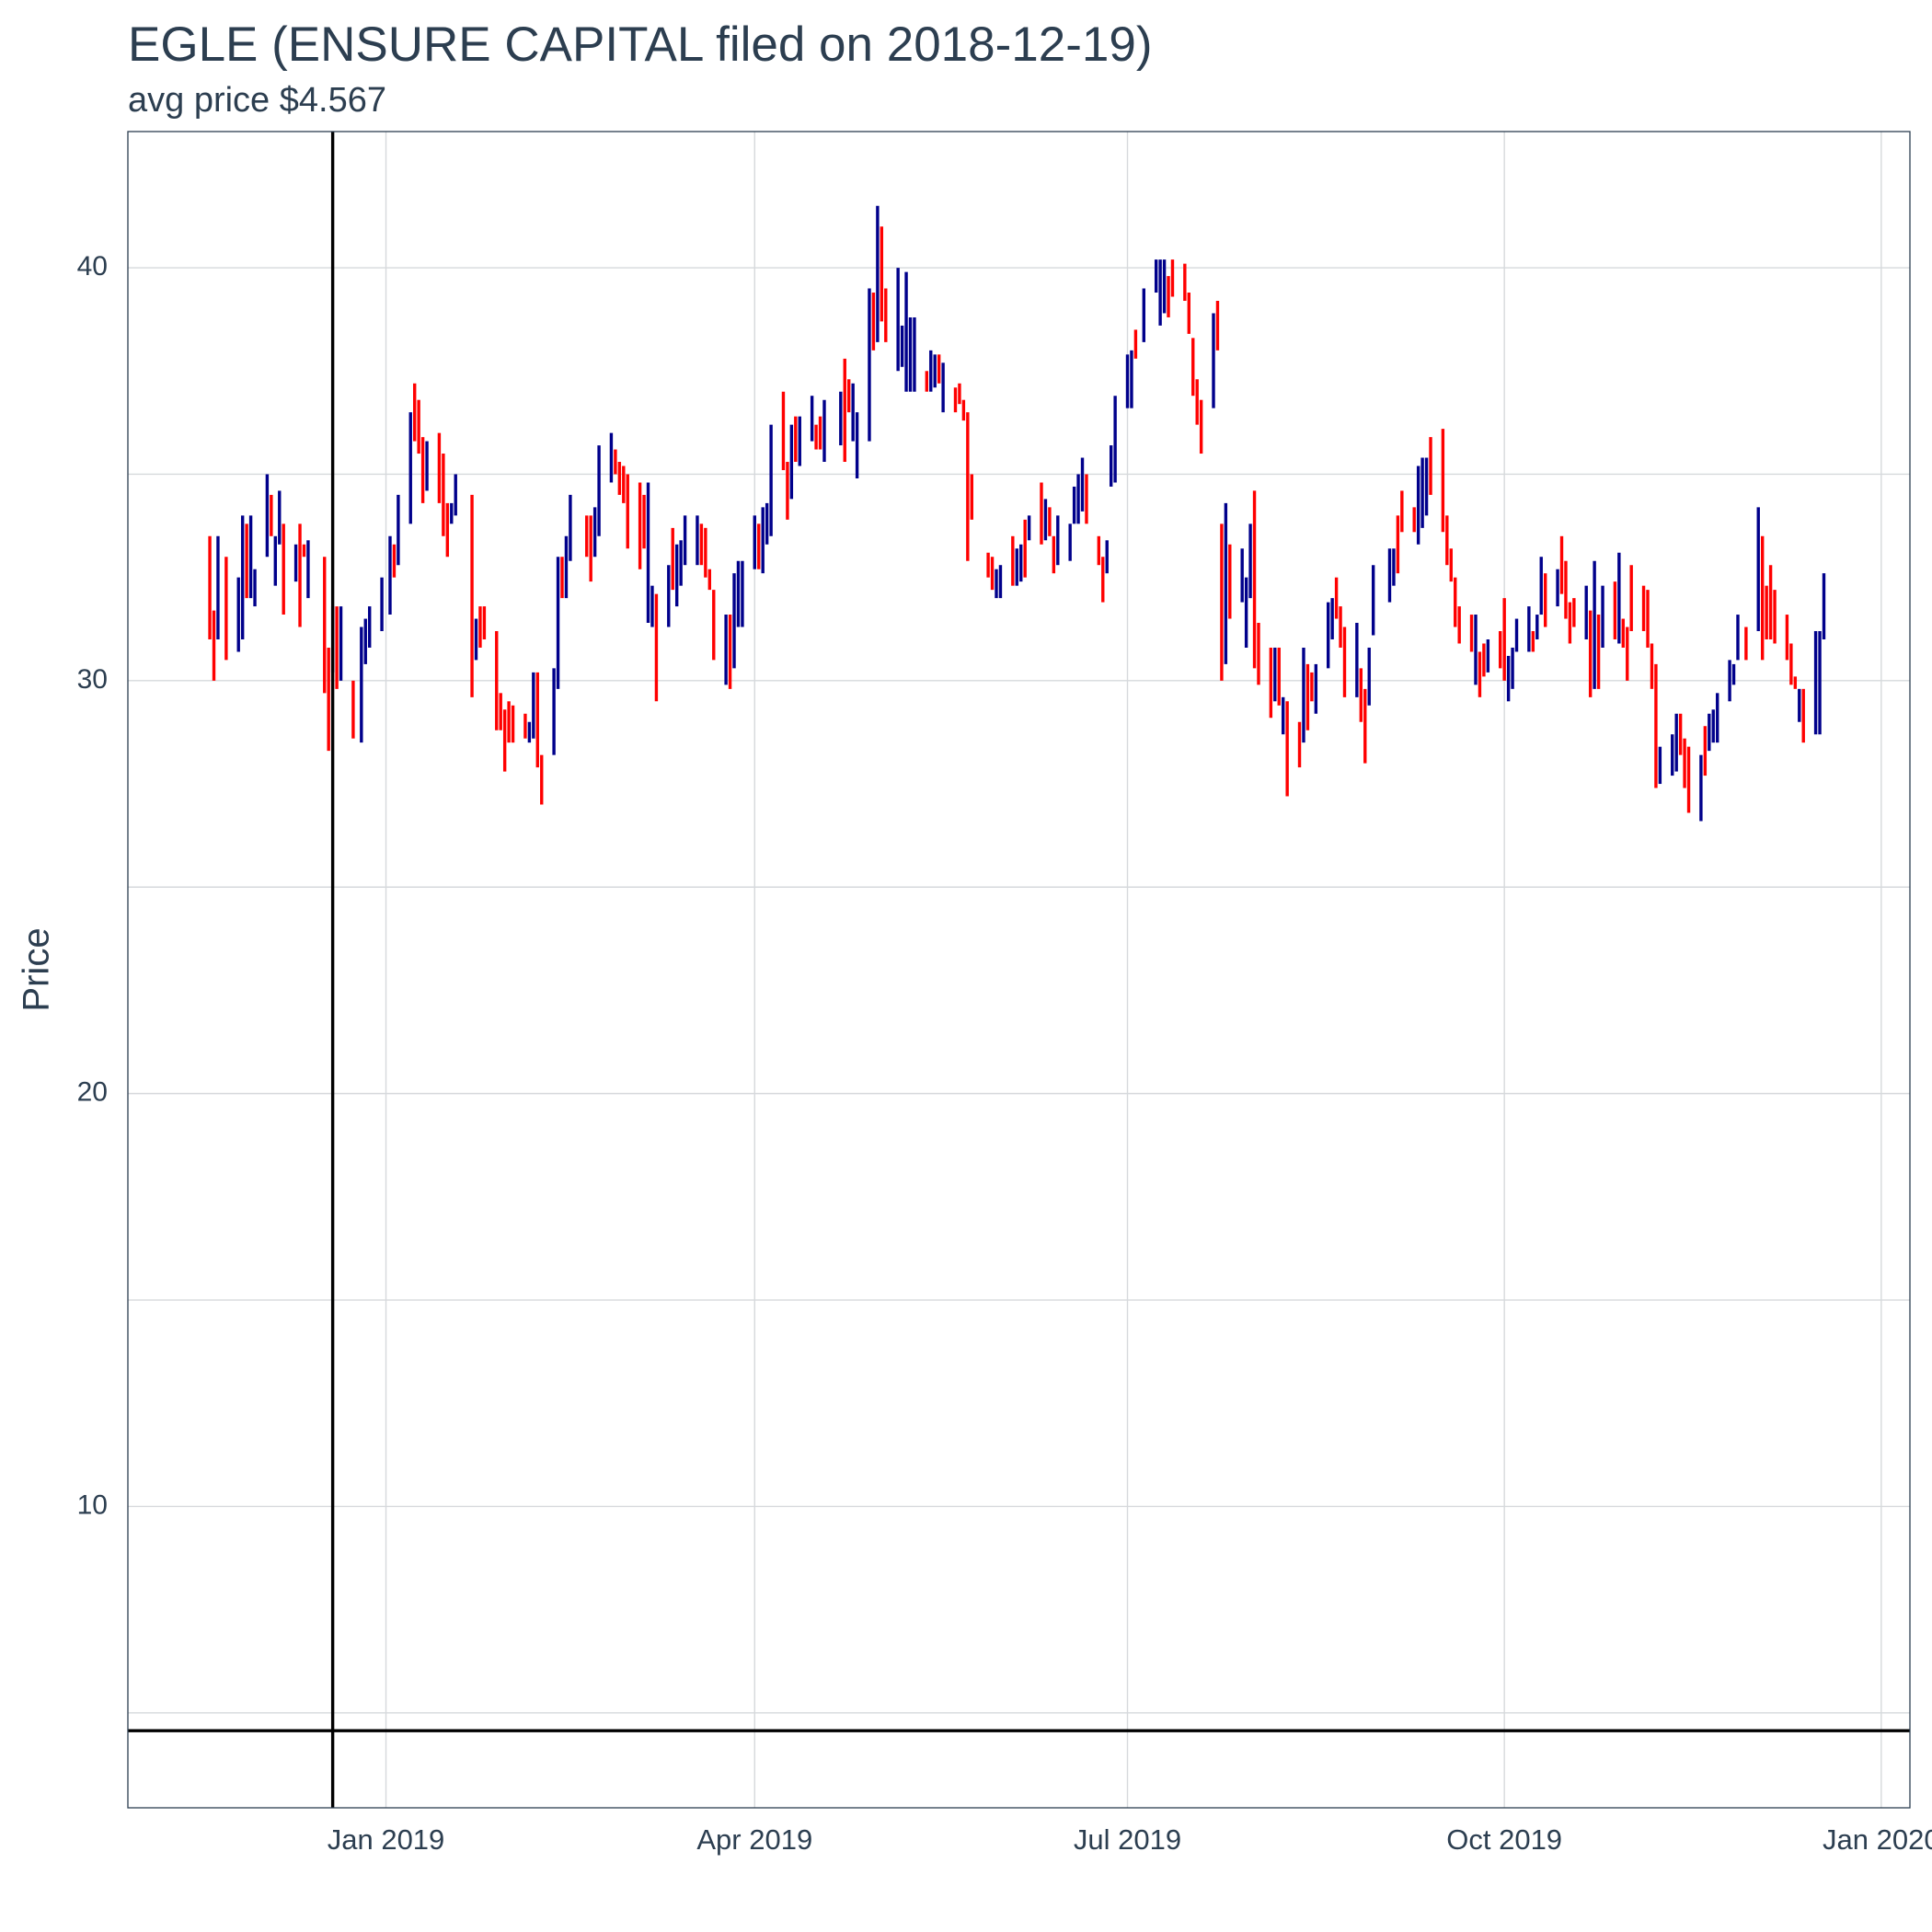  Describe the element at coordinates (257, 100) in the screenshot. I see `chart-subtitle: avg price $4.567` at that location.